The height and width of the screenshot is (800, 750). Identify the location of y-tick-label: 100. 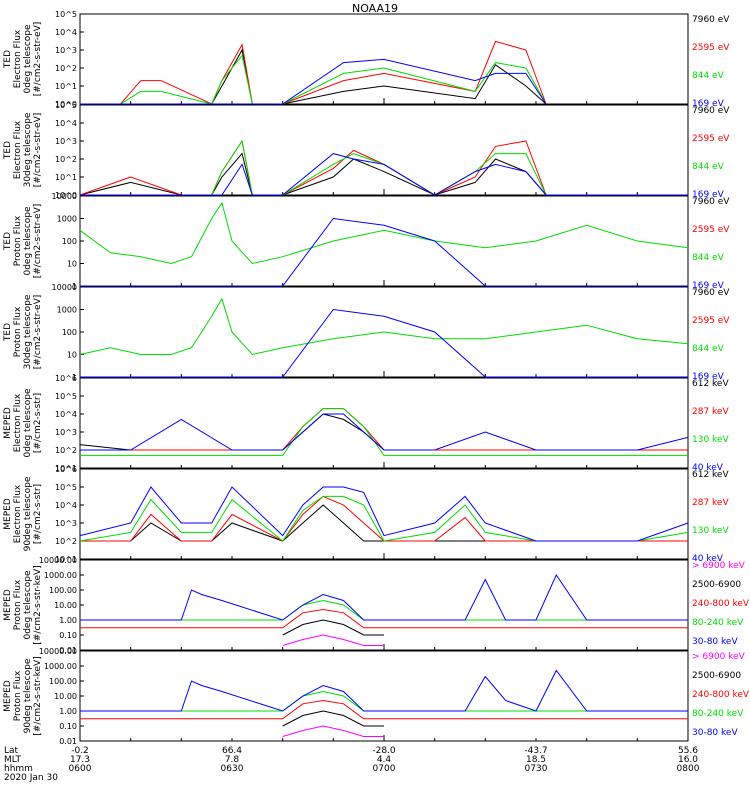
(69, 241).